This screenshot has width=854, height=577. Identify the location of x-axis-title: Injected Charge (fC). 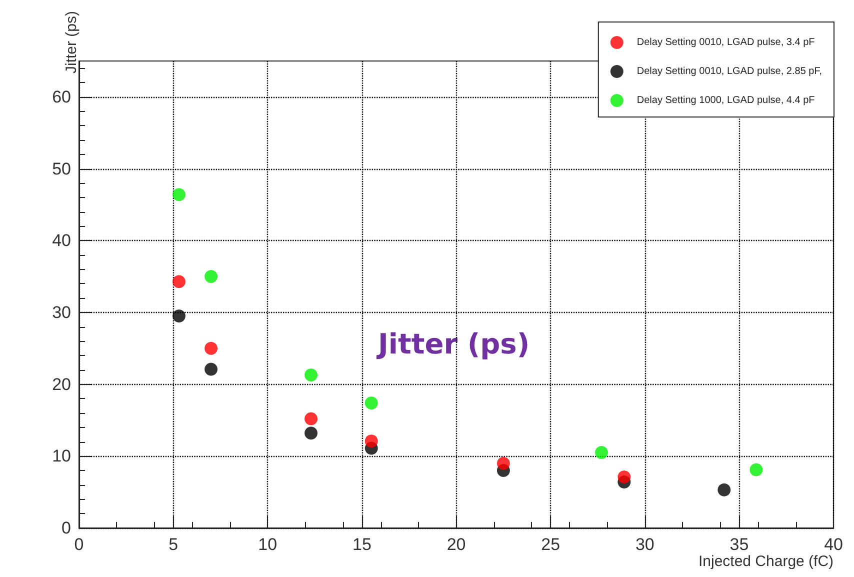
(766, 561).